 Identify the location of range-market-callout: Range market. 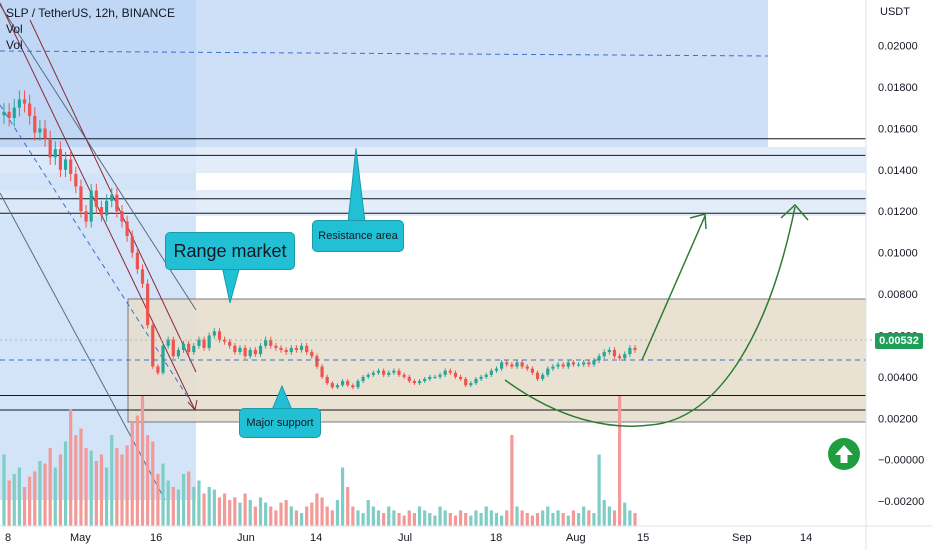
(230, 251).